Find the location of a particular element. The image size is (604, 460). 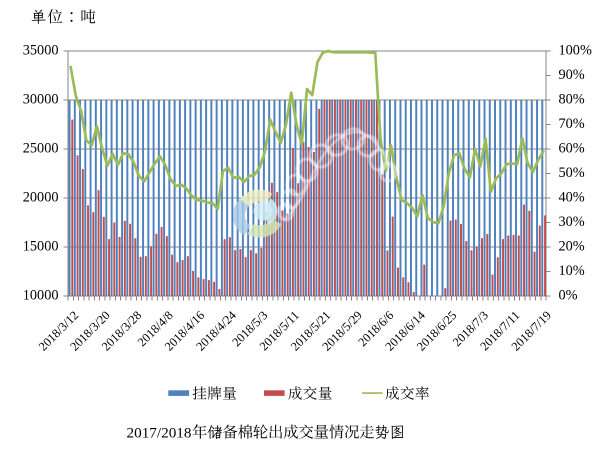

svg-text: 2017/2018 is located at coordinates (159, 433).